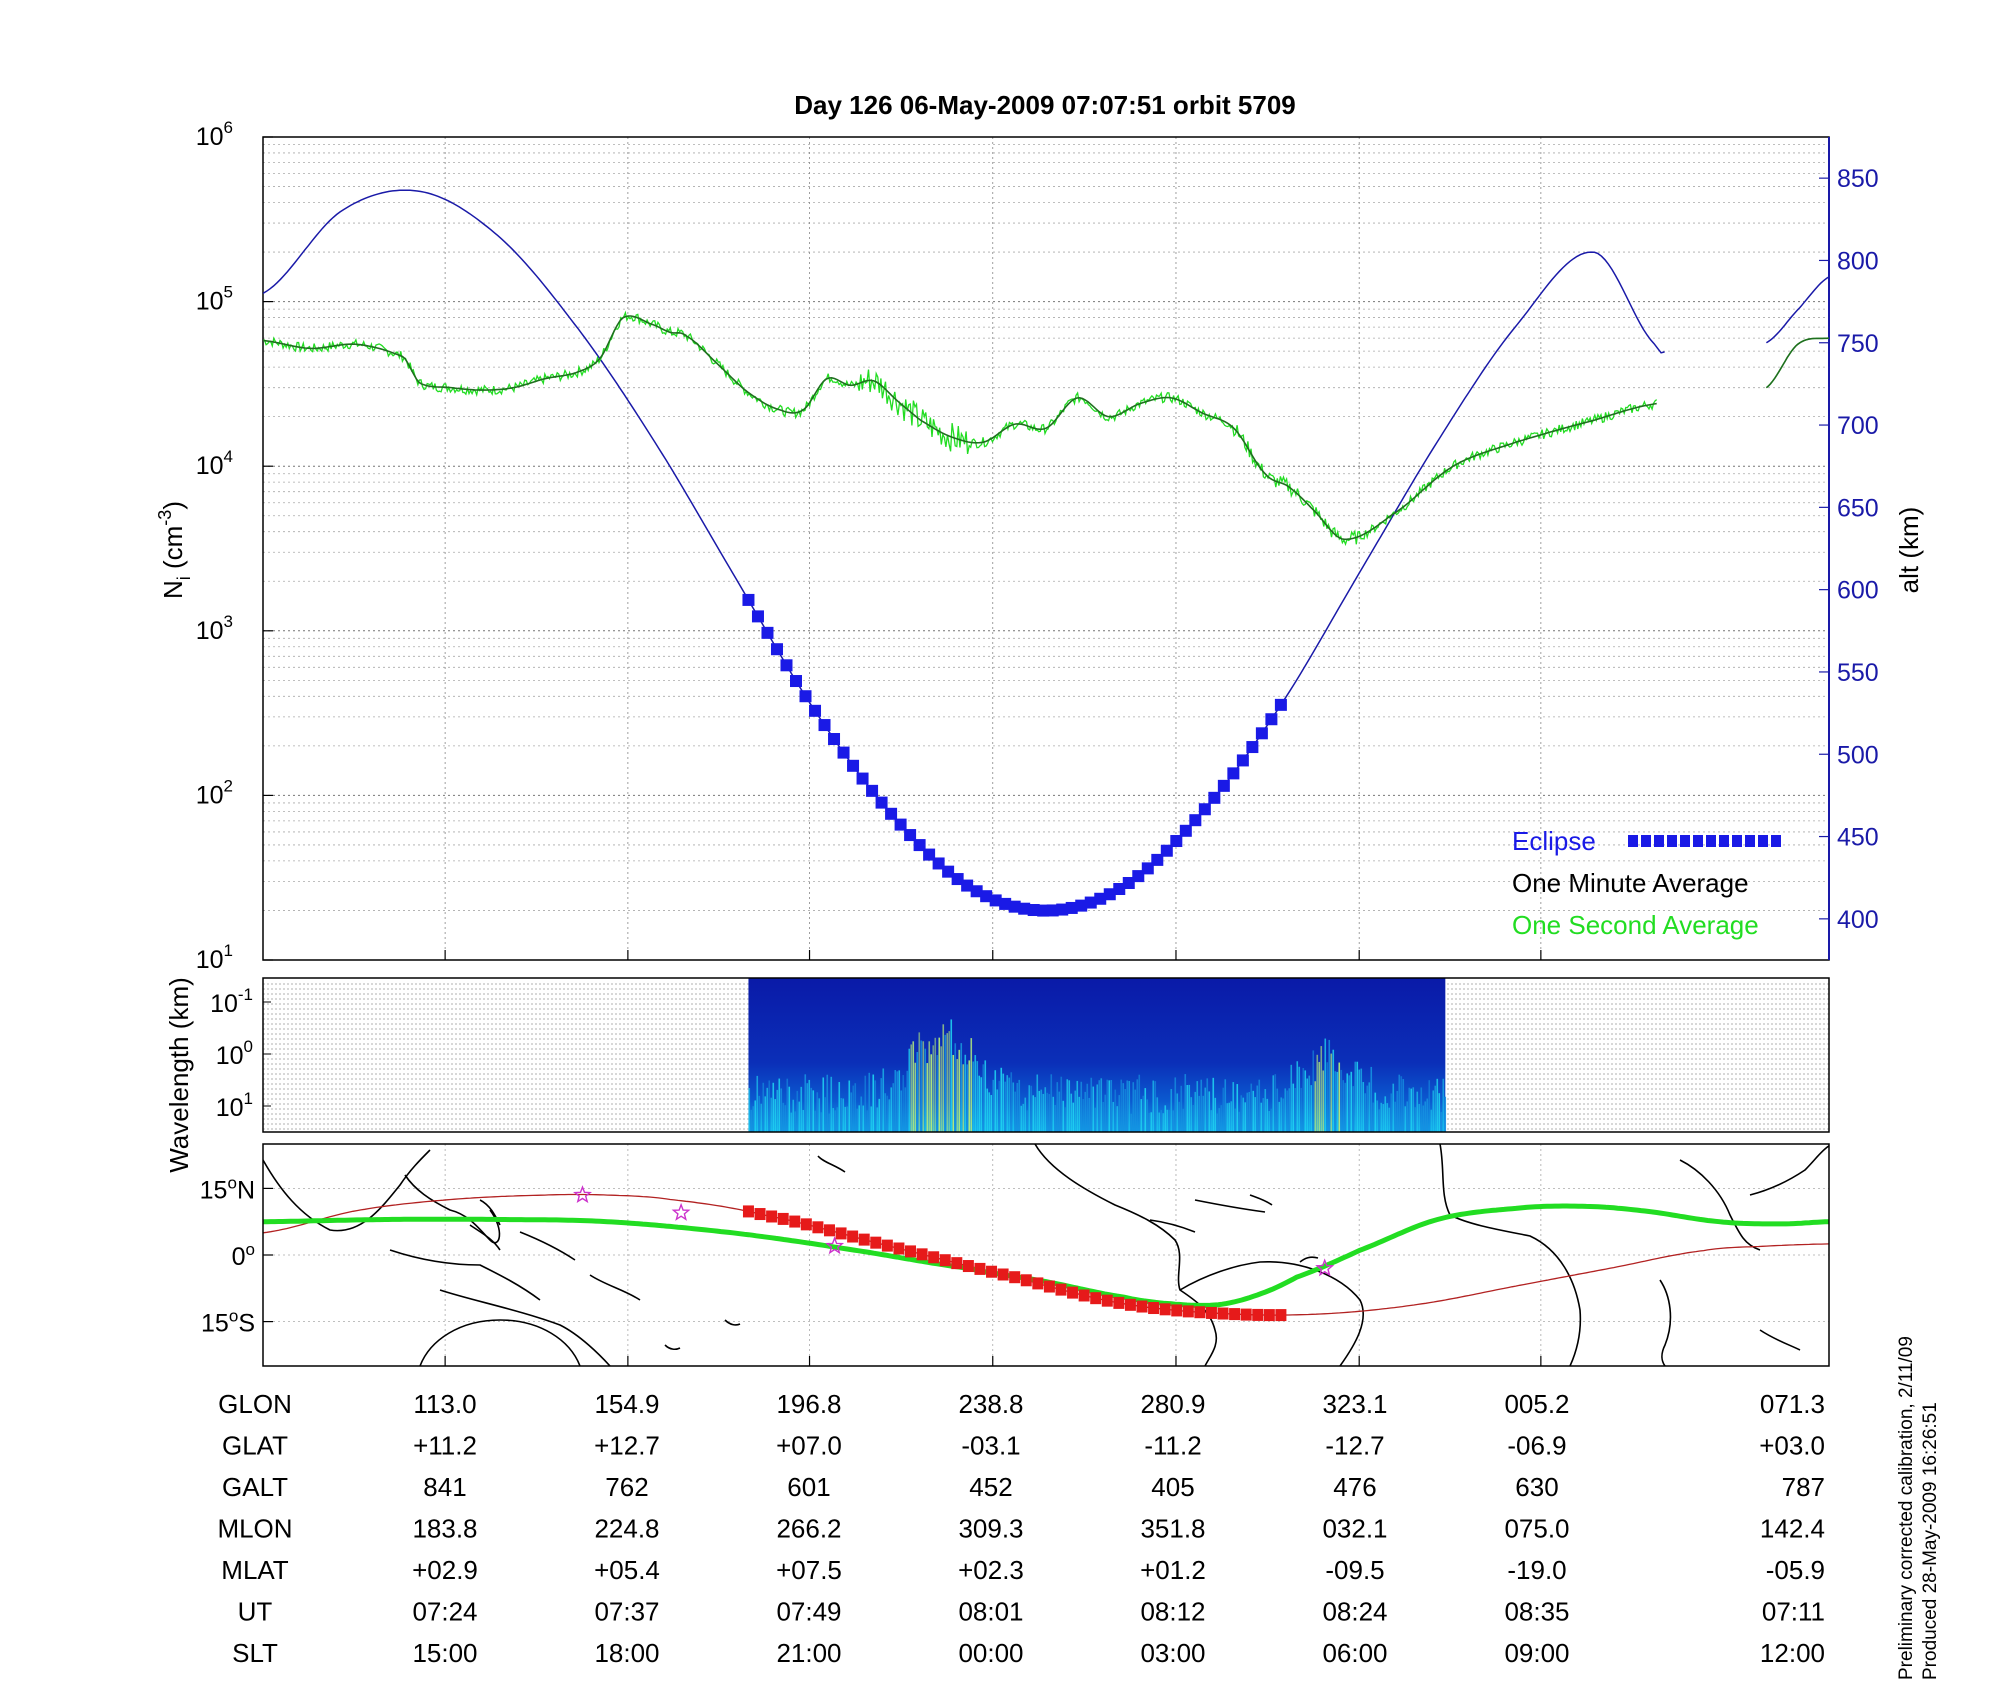 This screenshot has width=2000, height=1700. What do you see at coordinates (871, 1269) in the screenshot?
I see `map-axis-ticks: 15oN 0o 15oS` at bounding box center [871, 1269].